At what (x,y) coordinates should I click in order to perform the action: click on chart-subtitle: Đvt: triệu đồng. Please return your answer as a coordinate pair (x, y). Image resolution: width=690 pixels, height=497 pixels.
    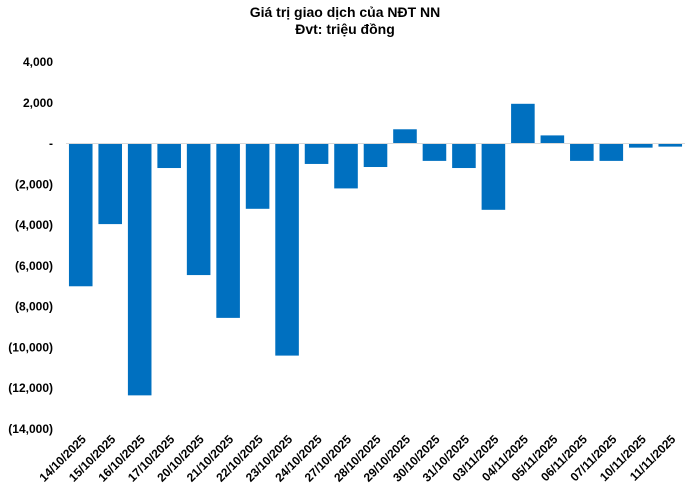
    Looking at the image, I should click on (345, 29).